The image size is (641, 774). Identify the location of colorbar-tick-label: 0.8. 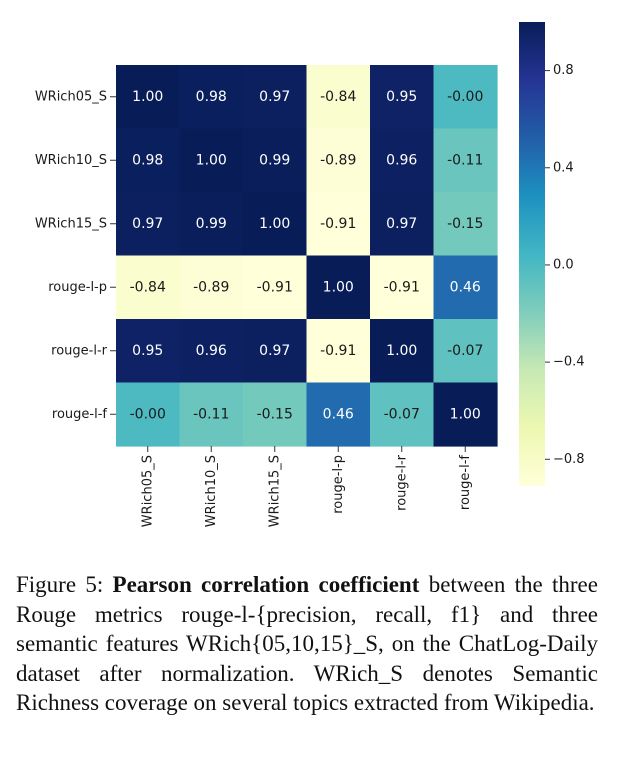
(563, 70).